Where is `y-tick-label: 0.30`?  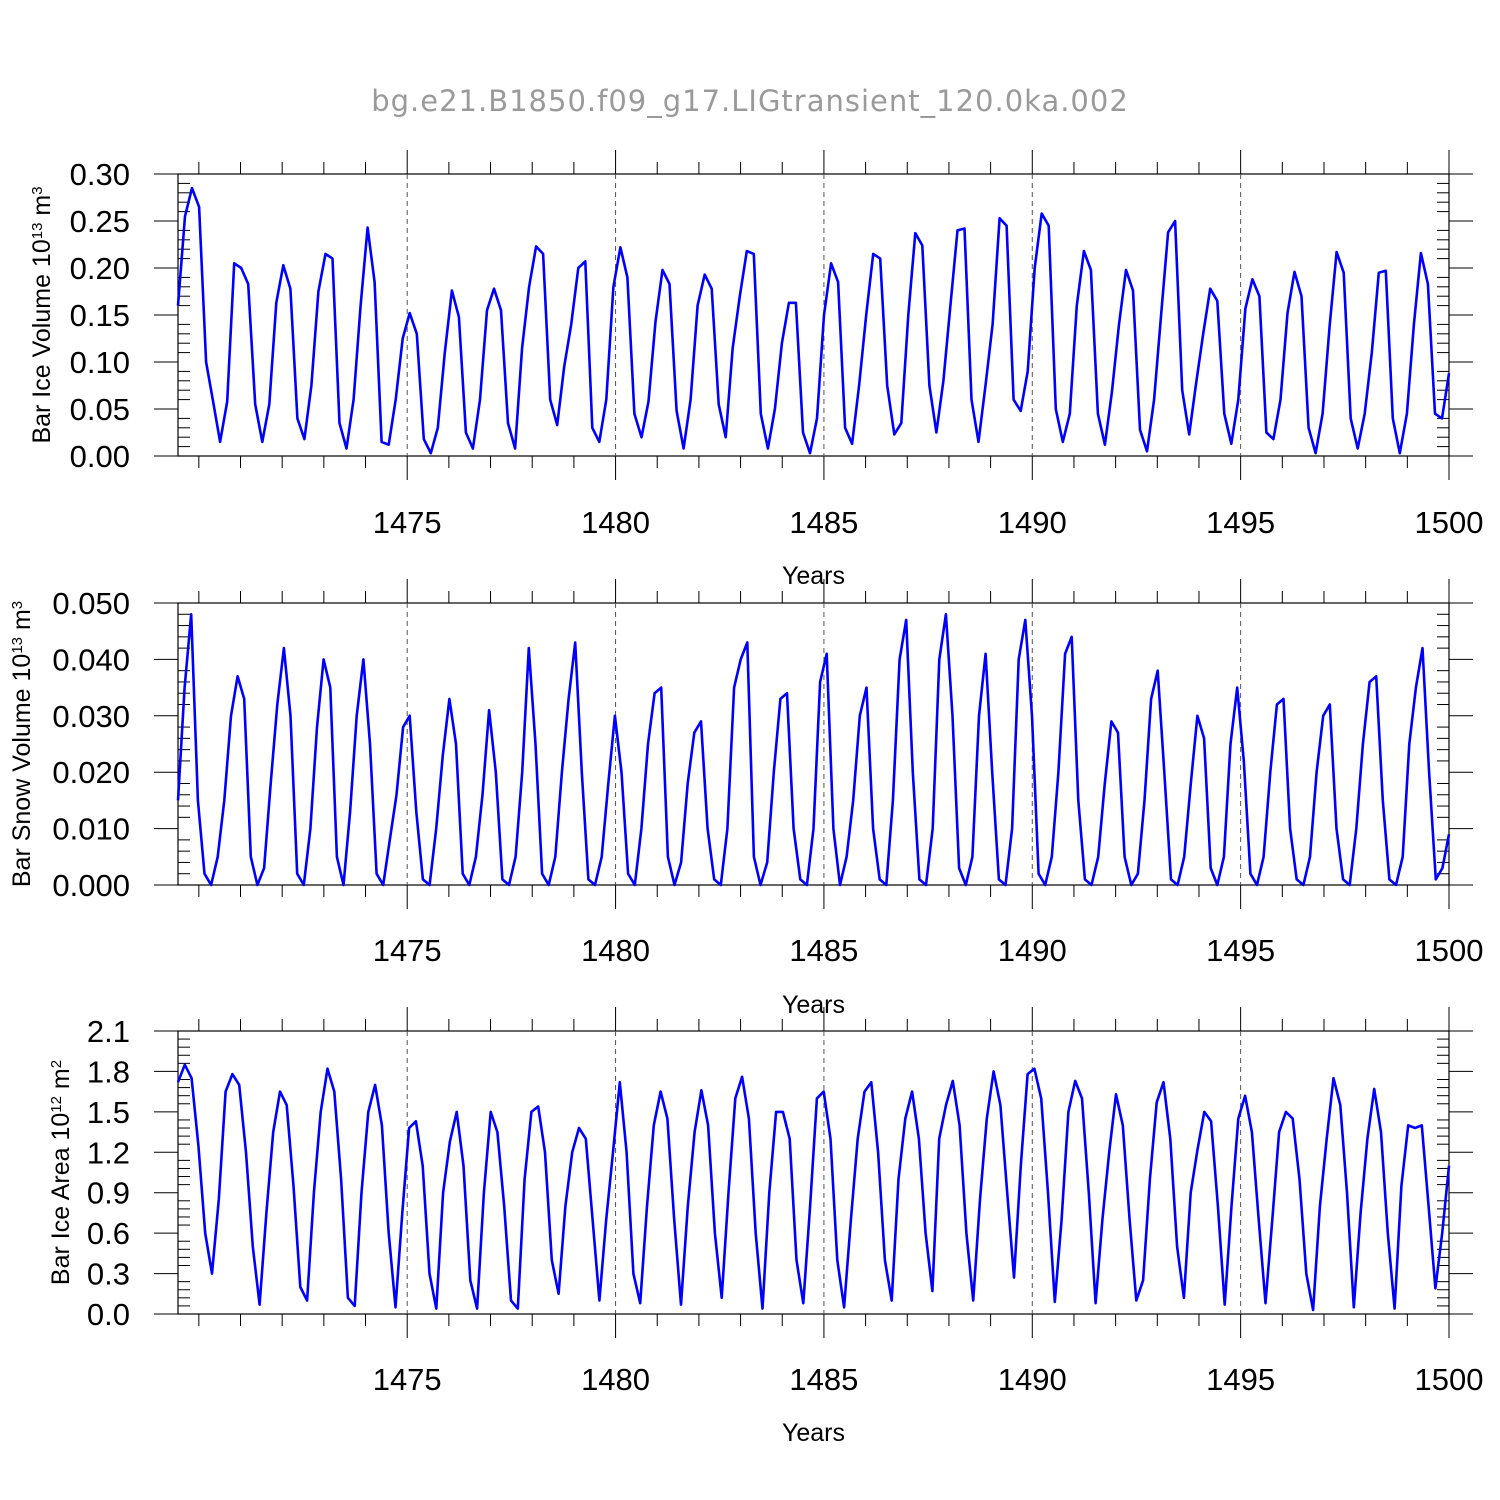
y-tick-label: 0.30 is located at coordinates (100, 174).